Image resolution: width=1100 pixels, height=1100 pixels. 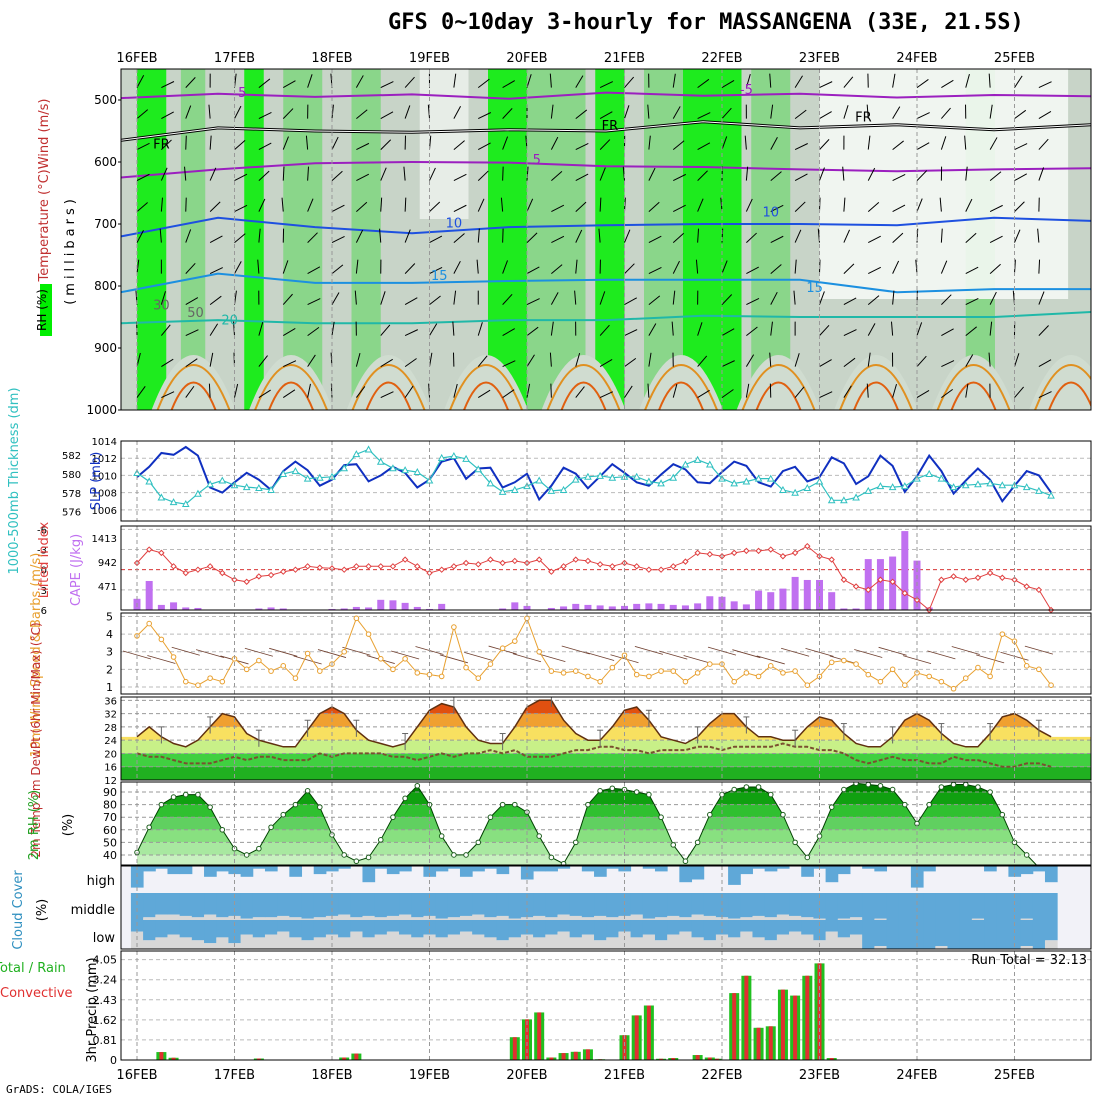 I want to click on cloud-level-label: middle, so click(x=93, y=910).